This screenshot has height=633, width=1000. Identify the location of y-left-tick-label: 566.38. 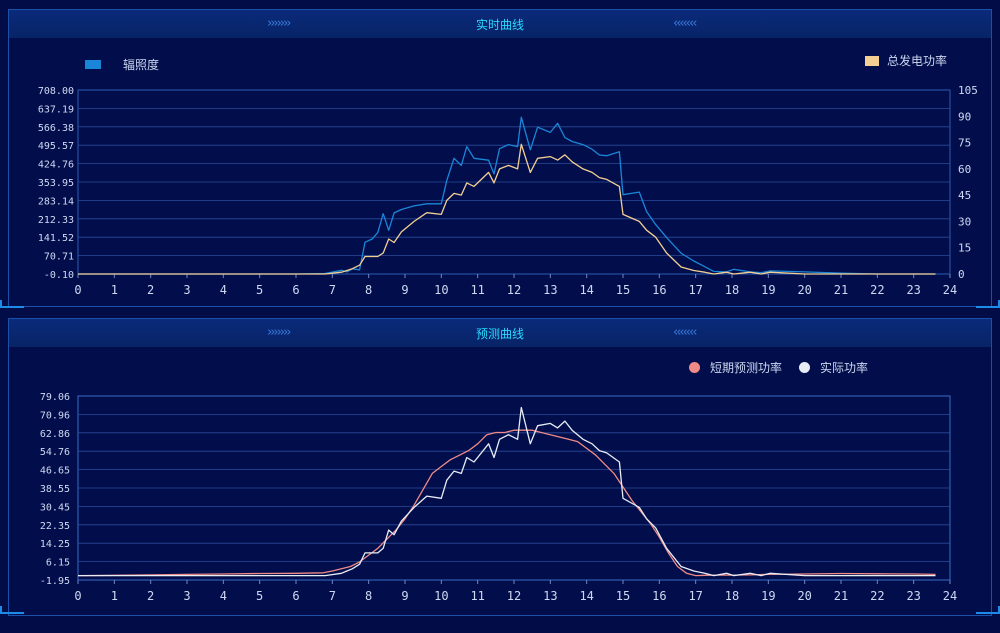
(56, 128).